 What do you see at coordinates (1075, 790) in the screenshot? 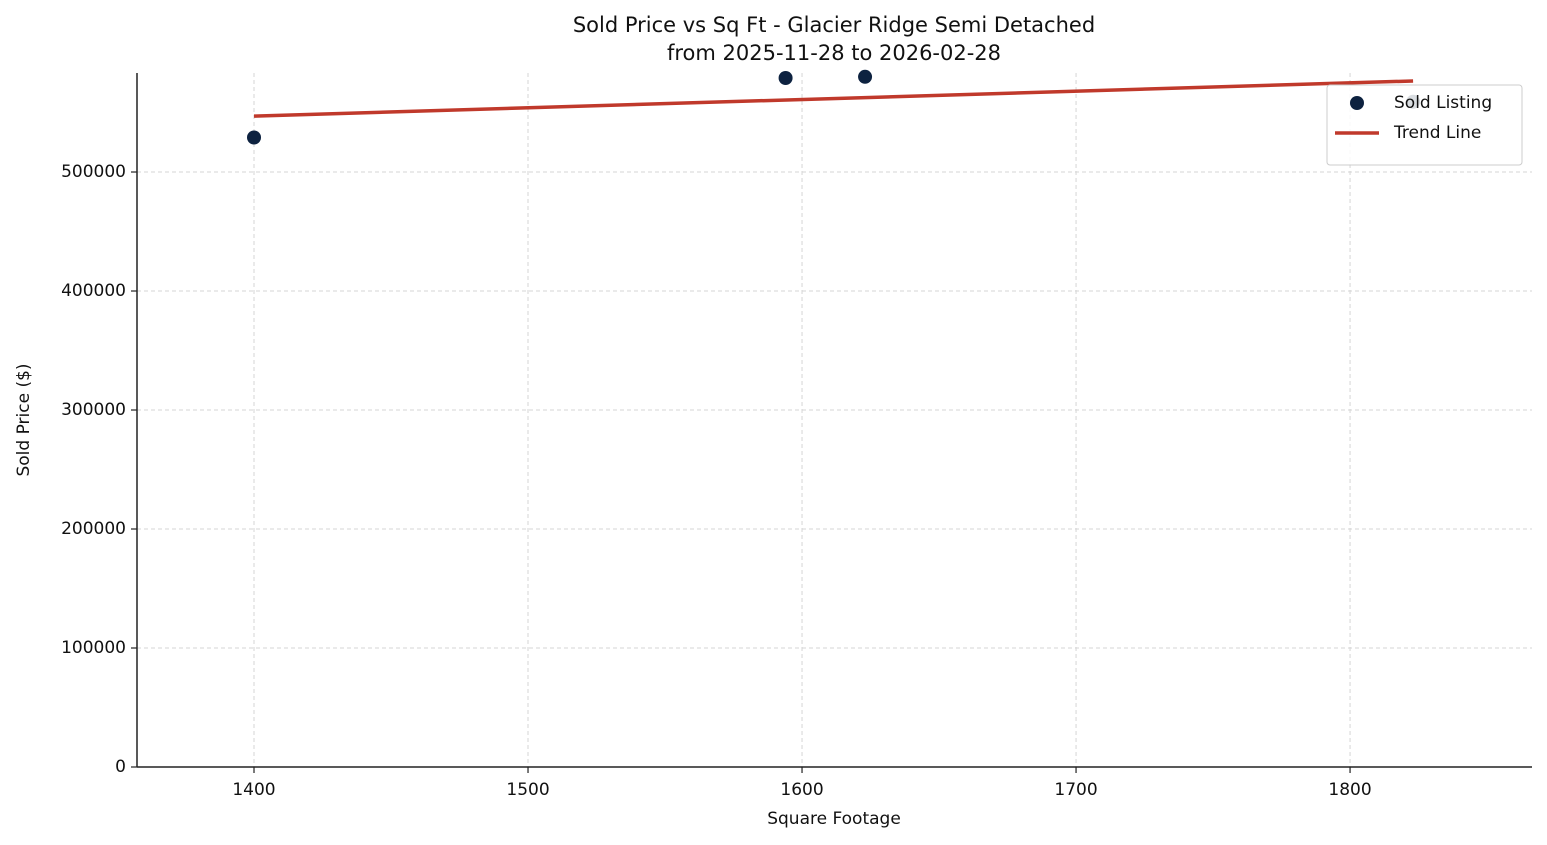
I see `x-tick-label: 1700` at bounding box center [1075, 790].